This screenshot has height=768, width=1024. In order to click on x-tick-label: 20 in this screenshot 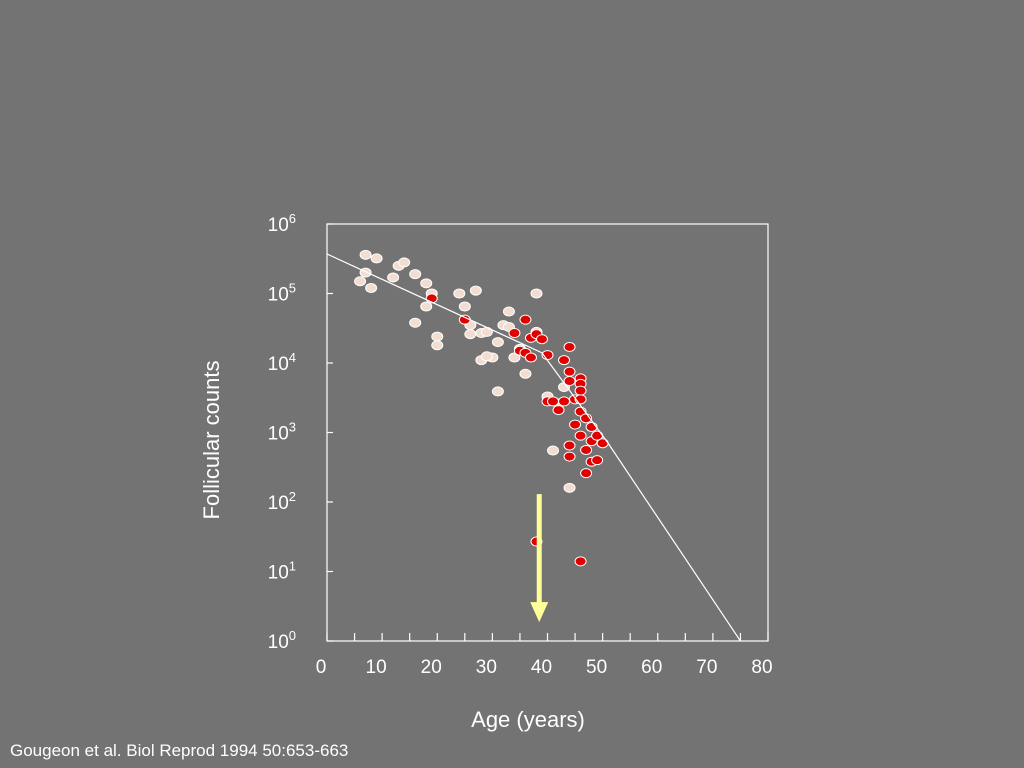, I will do `click(431, 667)`.